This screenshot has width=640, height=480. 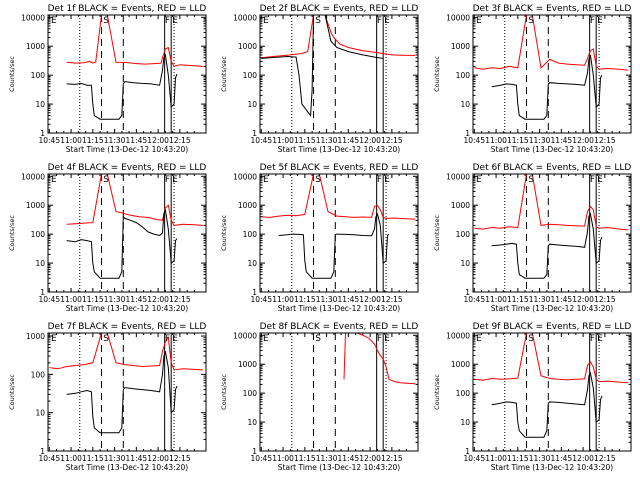 I want to click on panel-title: Det 3f BLACK = Events, RED = LLD, so click(x=552, y=9).